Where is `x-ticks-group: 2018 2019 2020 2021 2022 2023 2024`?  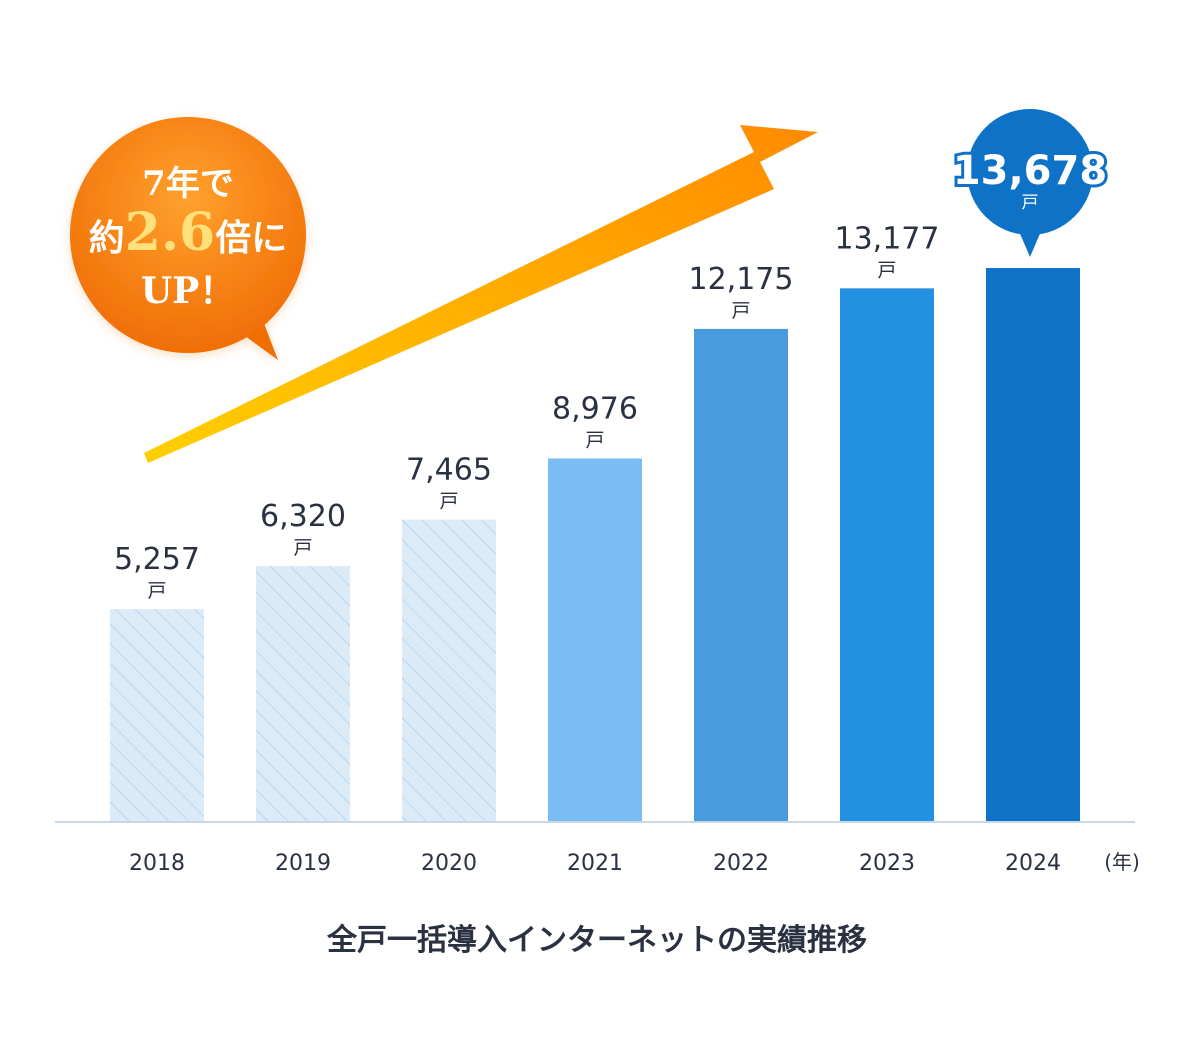
x-ticks-group: 2018 2019 2020 2021 2022 2023 2024 is located at coordinates (595, 863).